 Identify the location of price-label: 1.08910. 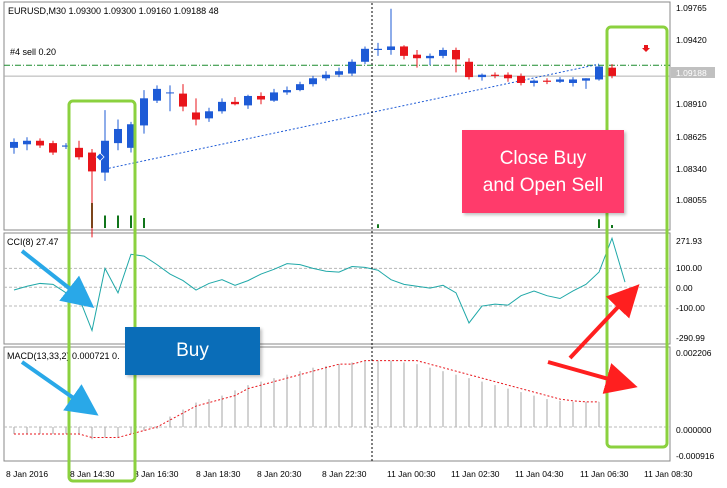
(691, 104).